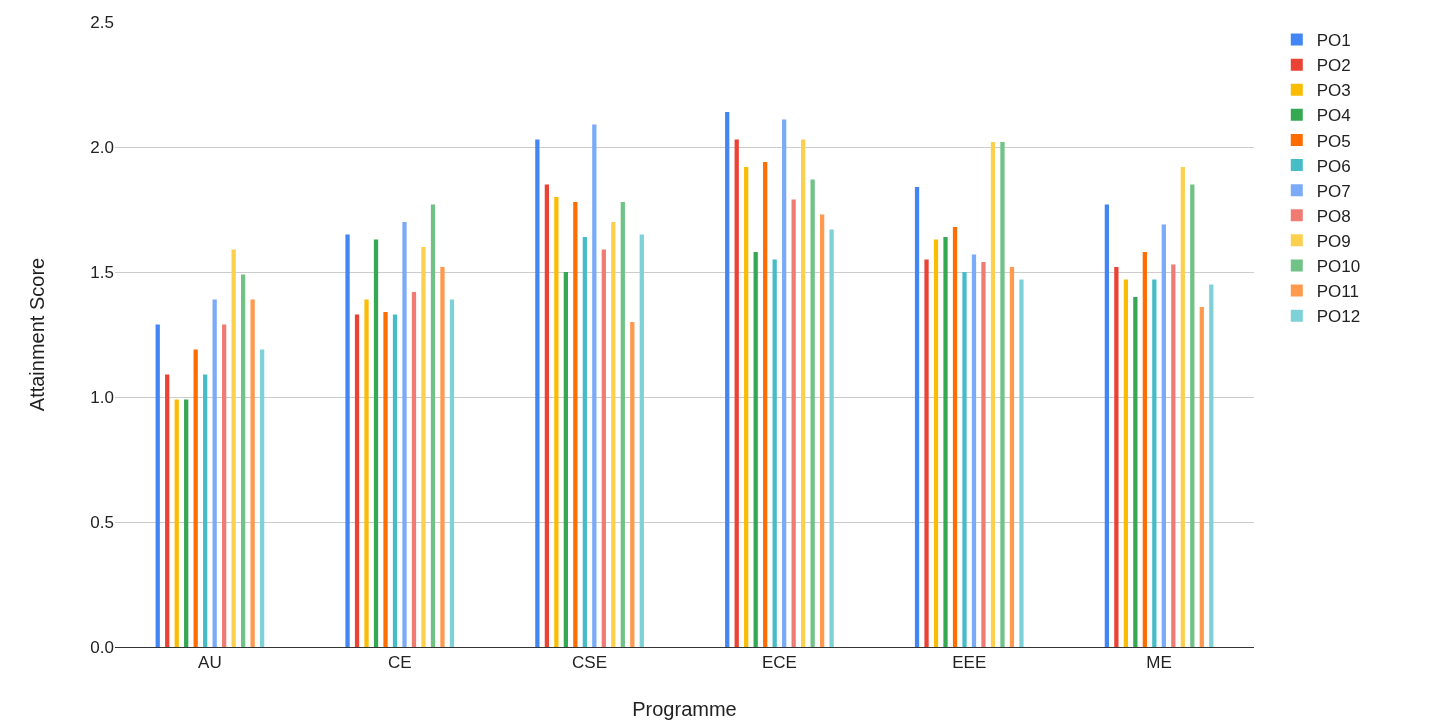  I want to click on y-axis-title: Attainment Score, so click(36, 334).